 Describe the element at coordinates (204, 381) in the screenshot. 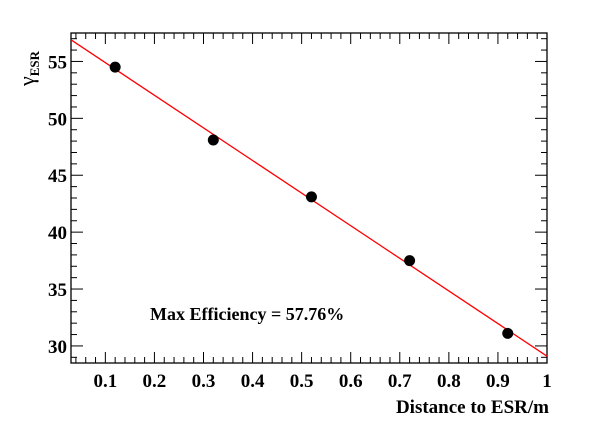

I see `x-tick-label: 0.3` at that location.